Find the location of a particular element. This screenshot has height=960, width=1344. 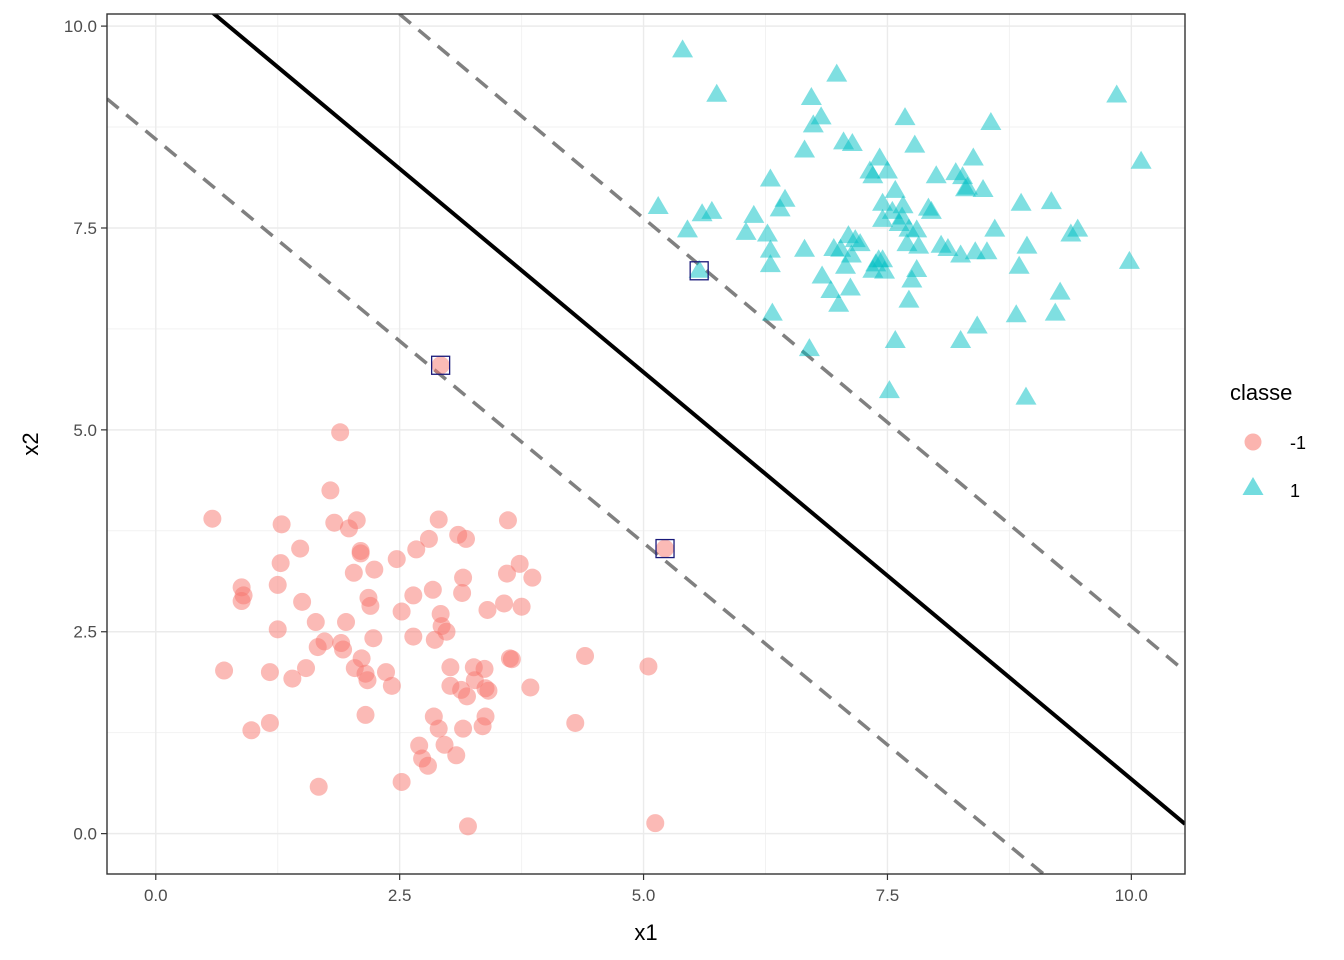

y-tick-label: 0.0 is located at coordinates (85, 834).